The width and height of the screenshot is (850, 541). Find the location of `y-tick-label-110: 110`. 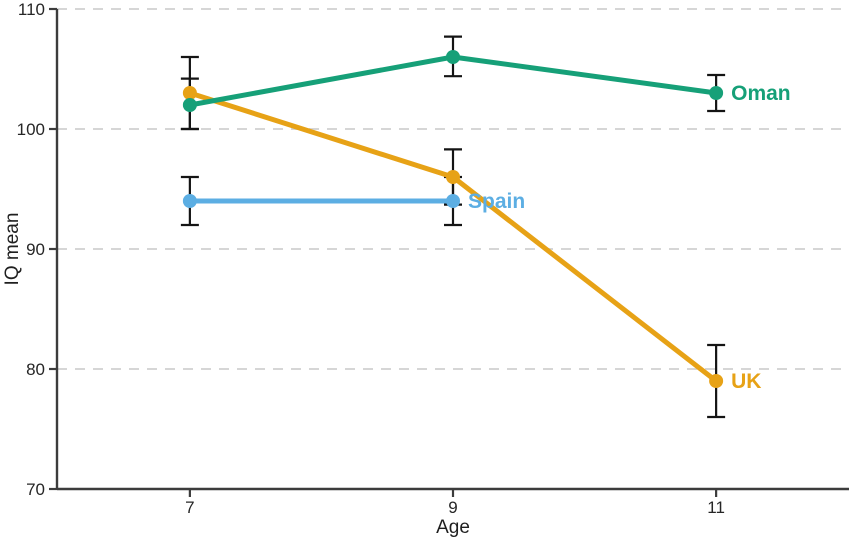

y-tick-label-110: 110 is located at coordinates (31, 9).